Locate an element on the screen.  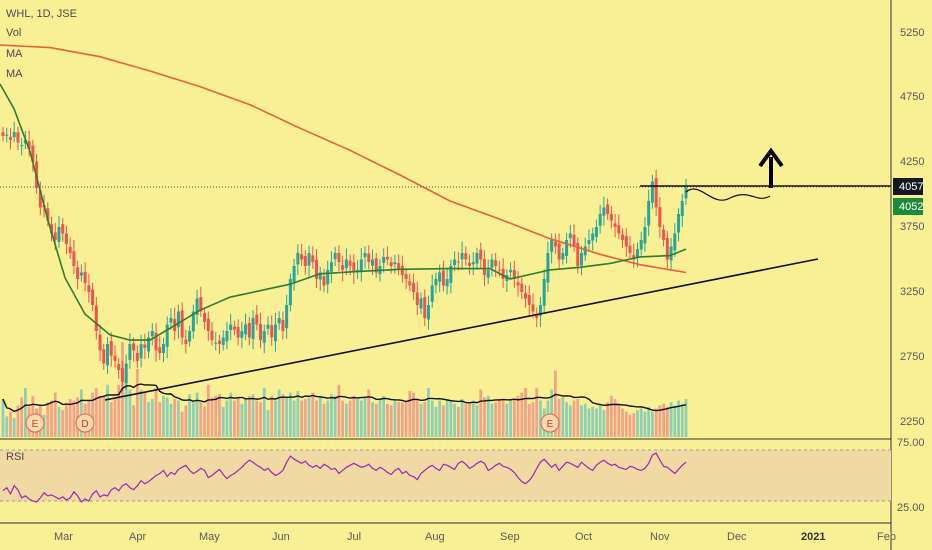
dividend-marker: D is located at coordinates (85, 423).